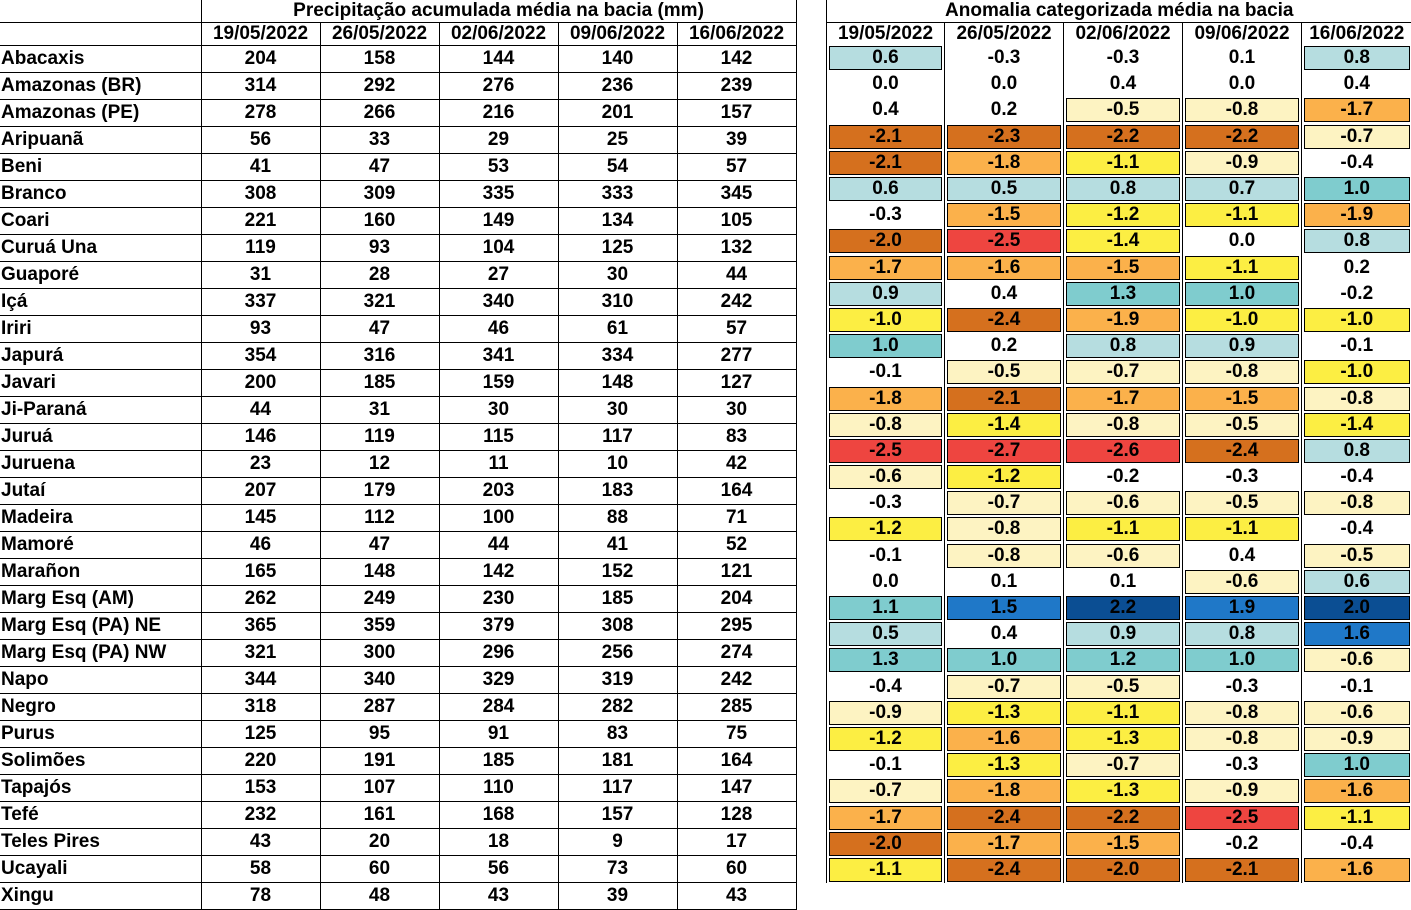  What do you see at coordinates (260, 896) in the screenshot?
I see `precip-value: 78` at bounding box center [260, 896].